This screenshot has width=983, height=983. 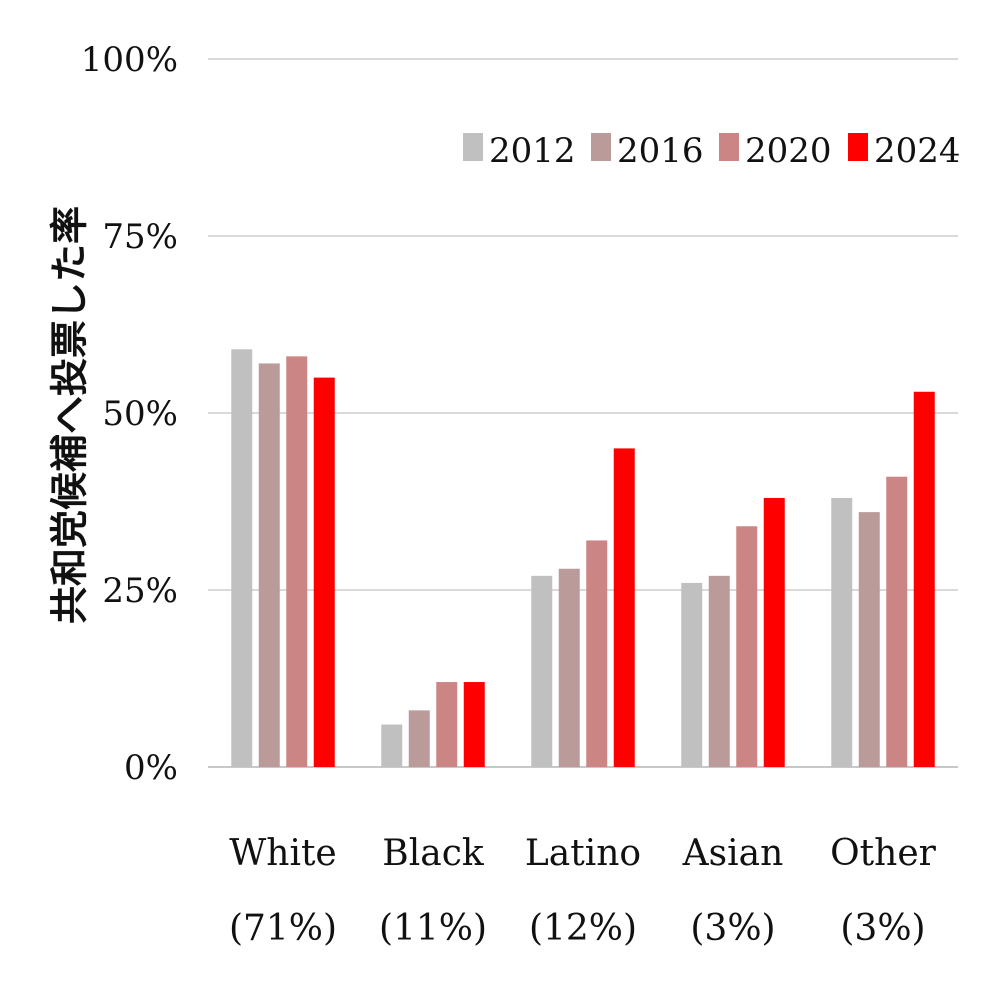 I want to click on bar-latino-2024, so click(x=624, y=607).